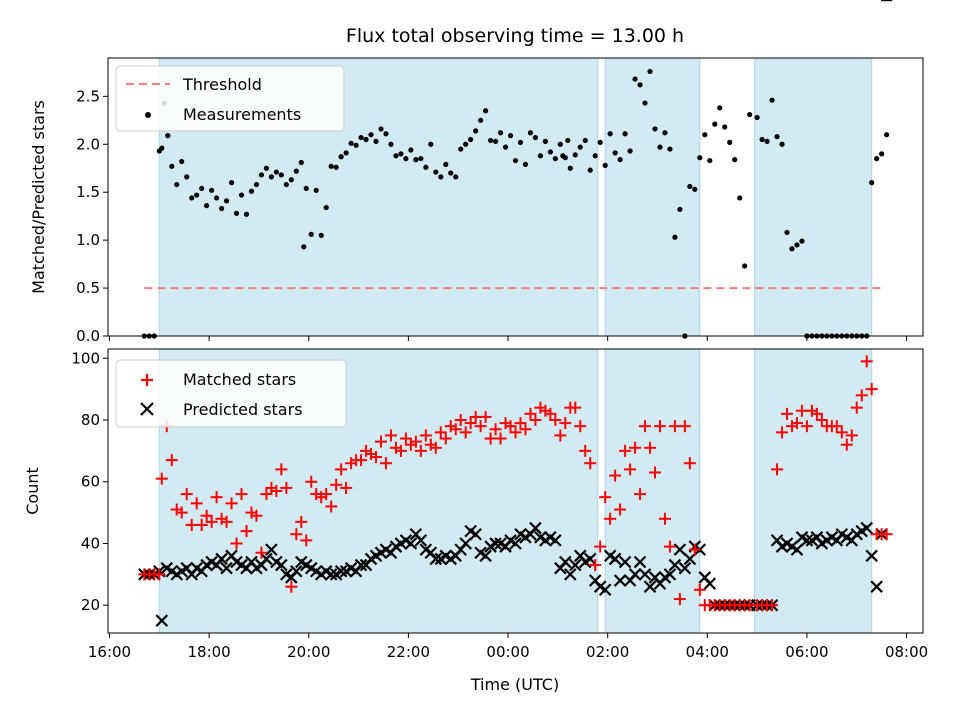  Describe the element at coordinates (507, 652) in the screenshot. I see `x-tick-label: 00:00` at that location.